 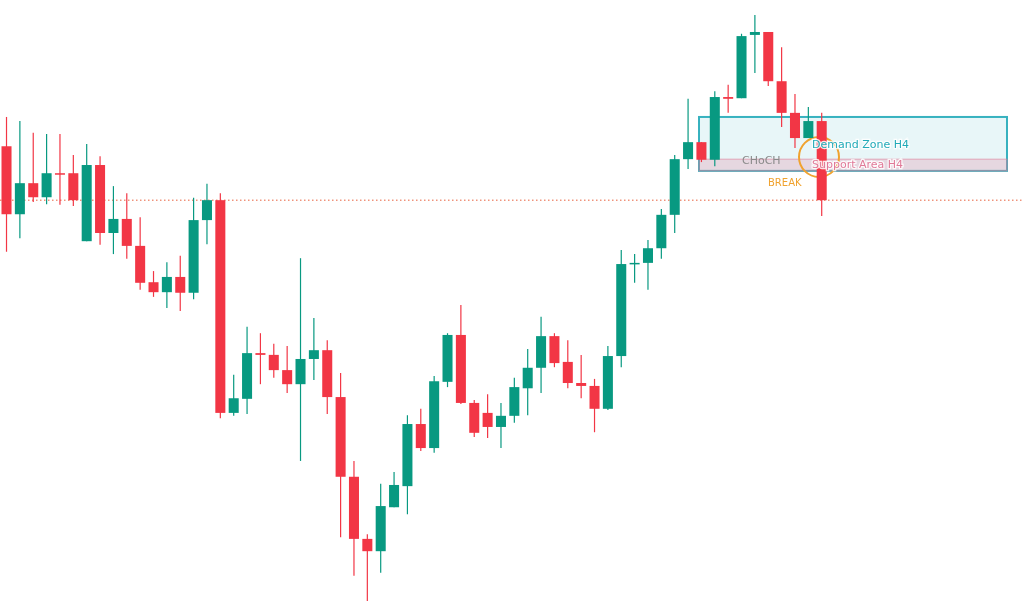 I want to click on annotation: BREAK, so click(x=785, y=182).